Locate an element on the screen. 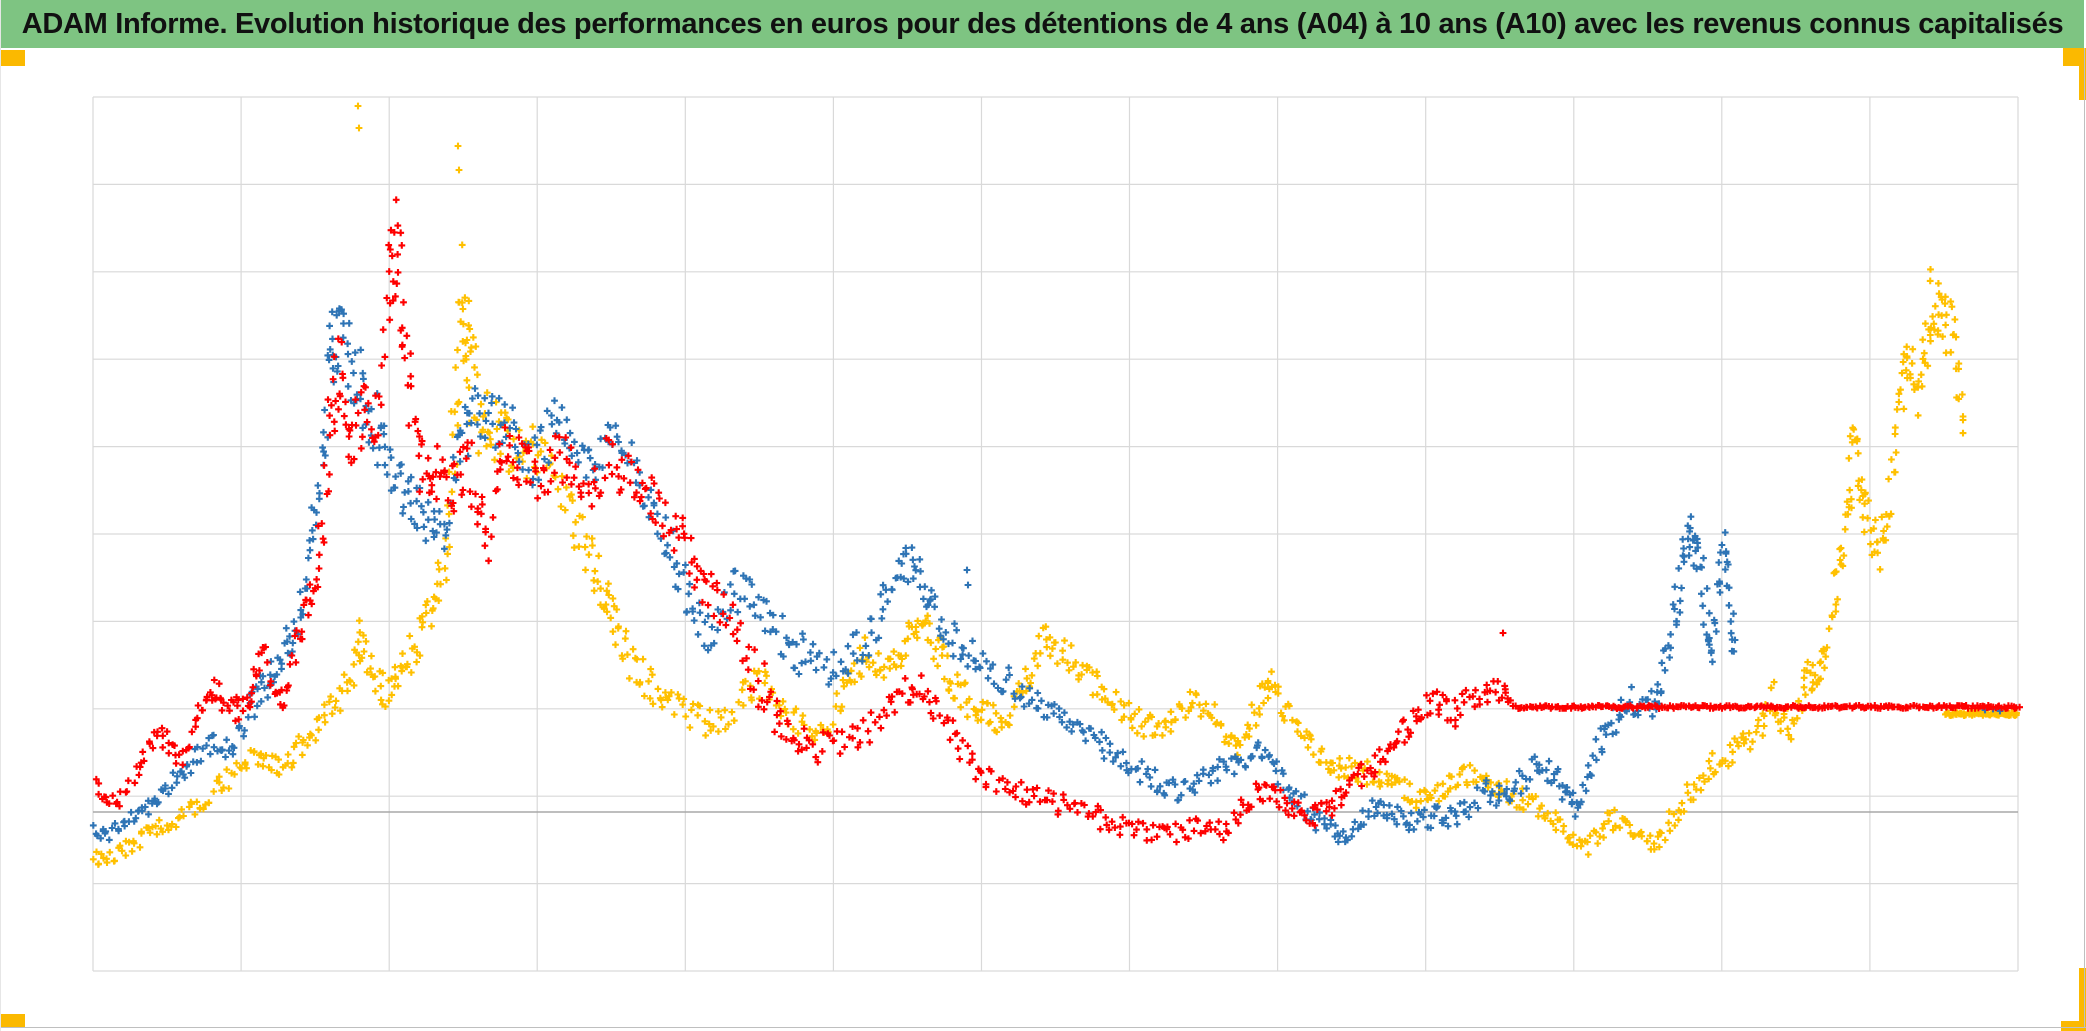 Image resolution: width=2086 pixels, height=1031 pixels. frame-line-right is located at coordinates (2084, 538).